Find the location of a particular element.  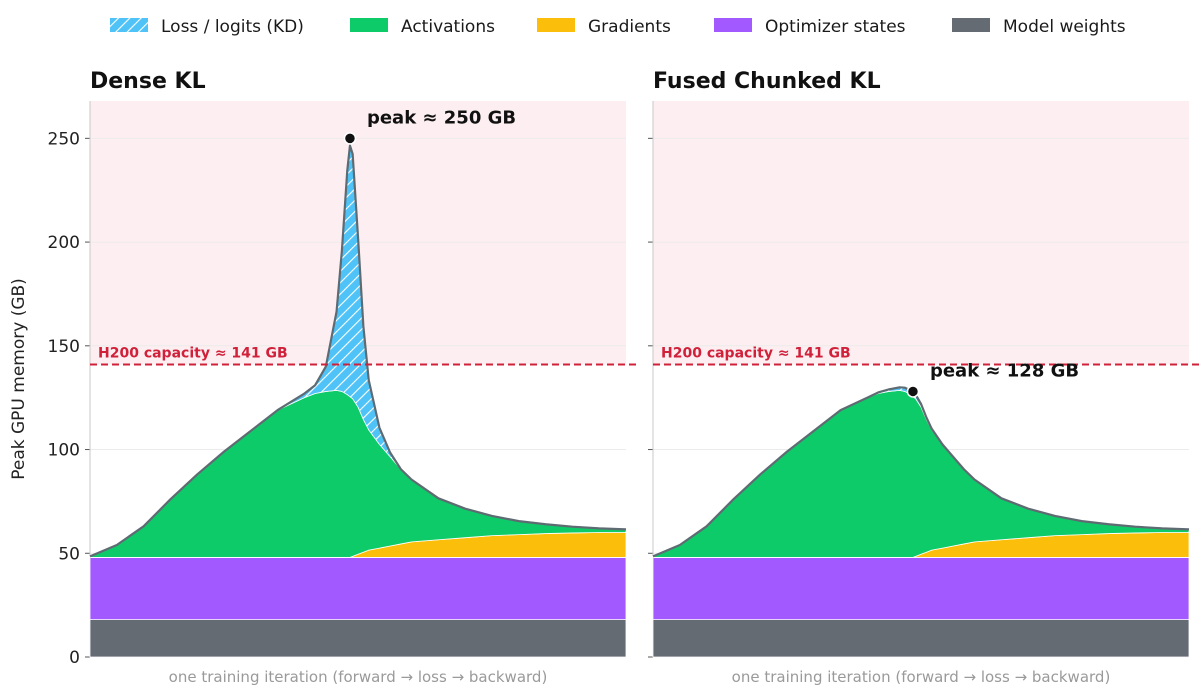

legend-label: Activations is located at coordinates (448, 27).